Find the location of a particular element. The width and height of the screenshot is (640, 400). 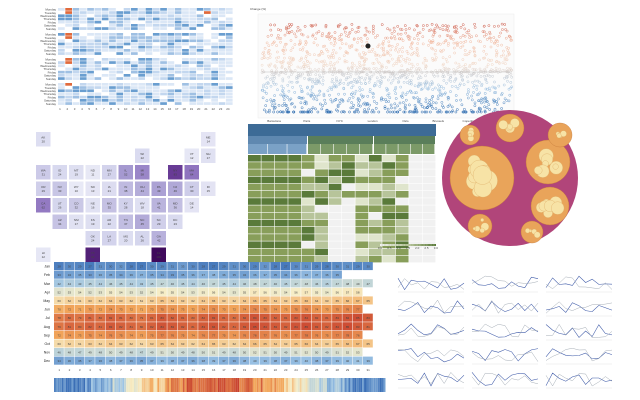

month-day-value: 48 is located at coordinates (307, 284).